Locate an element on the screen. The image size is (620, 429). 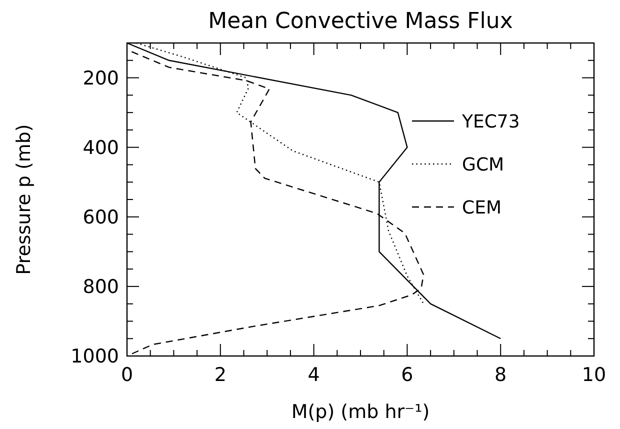
y-tick-label: 800 is located at coordinates (100, 287).